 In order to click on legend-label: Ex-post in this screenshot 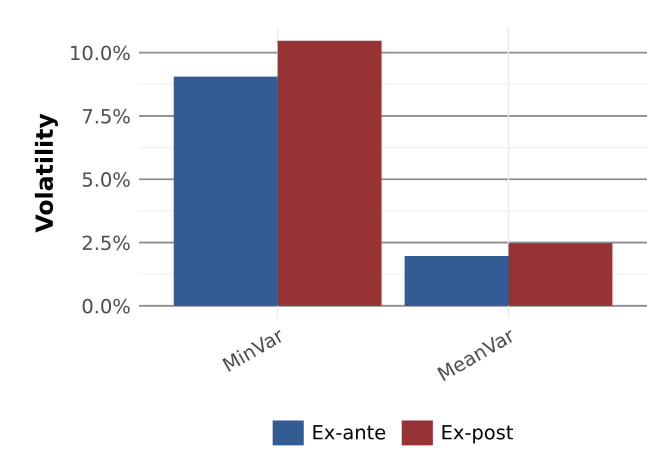, I will do `click(477, 434)`.